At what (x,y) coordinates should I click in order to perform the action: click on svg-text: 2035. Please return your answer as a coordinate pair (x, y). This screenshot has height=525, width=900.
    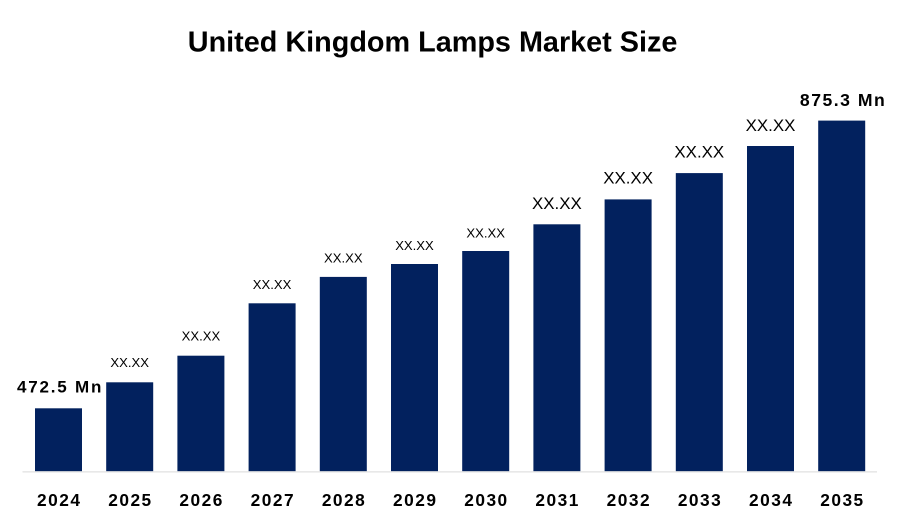
    Looking at the image, I should click on (842, 500).